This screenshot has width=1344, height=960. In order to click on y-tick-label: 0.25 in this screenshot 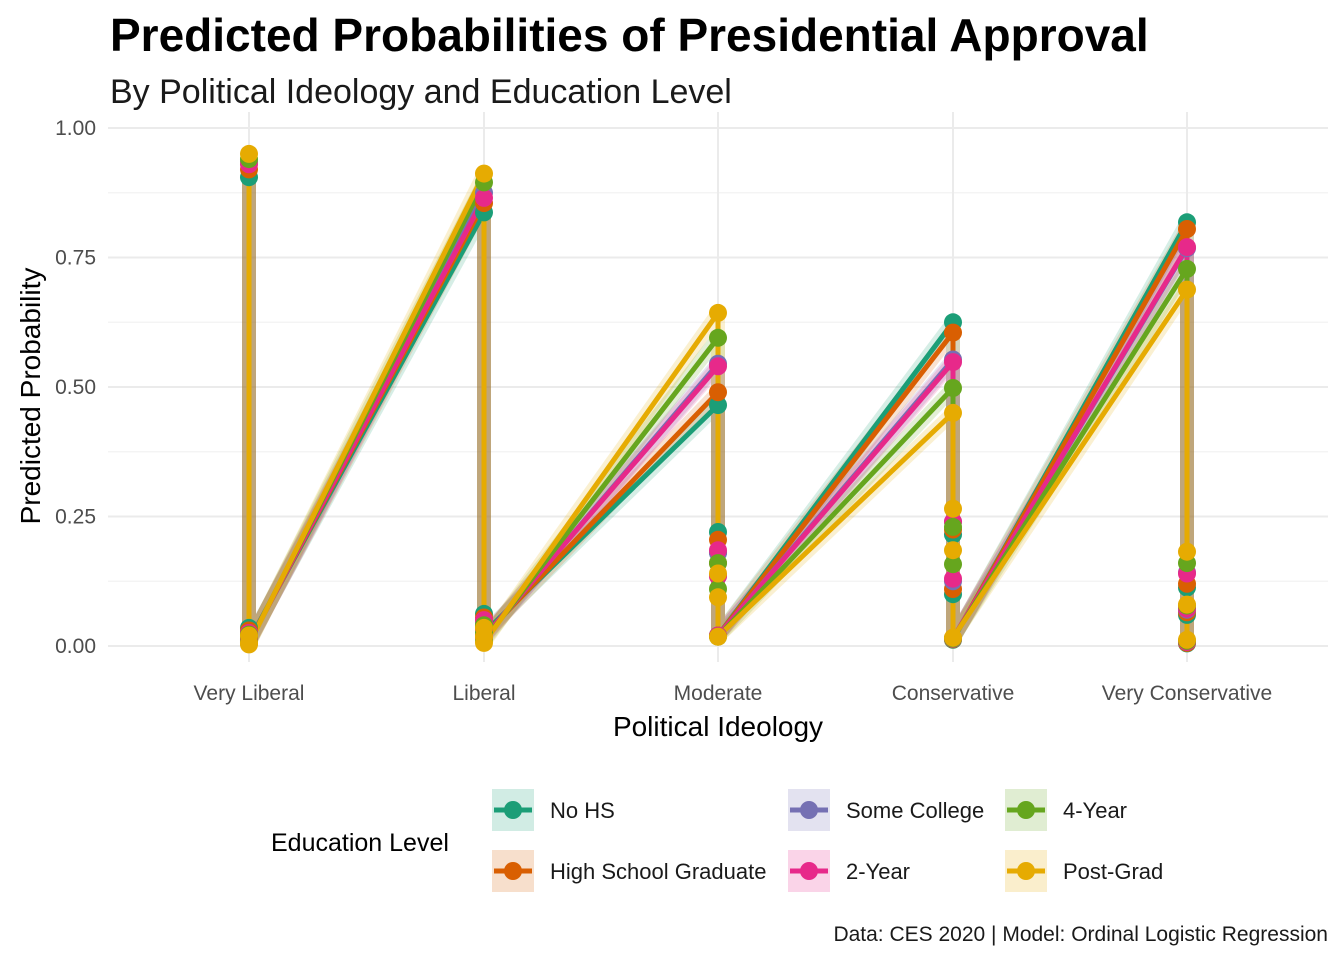, I will do `click(75, 517)`.